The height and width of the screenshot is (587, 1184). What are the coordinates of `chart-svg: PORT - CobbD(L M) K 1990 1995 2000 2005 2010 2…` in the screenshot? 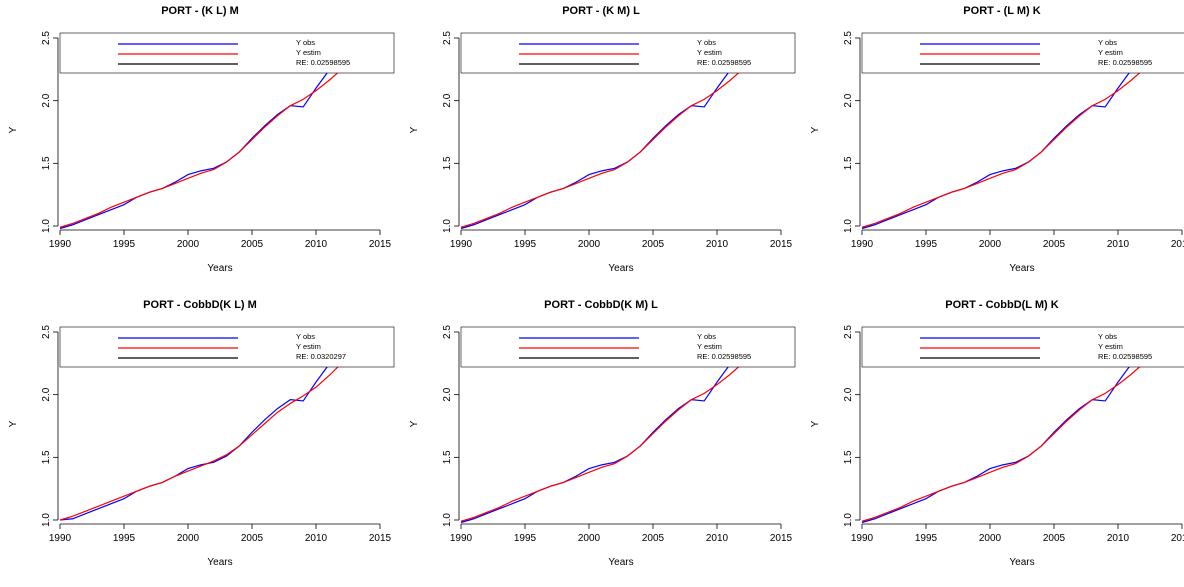 It's located at (997, 433).